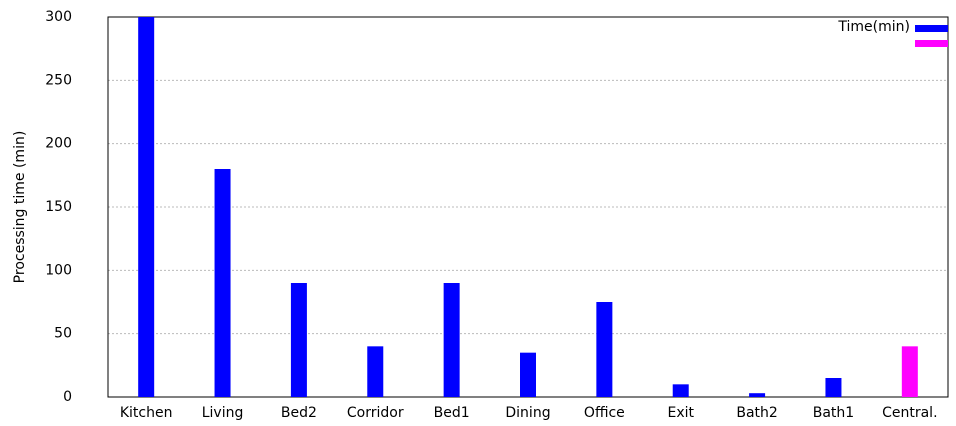 The width and height of the screenshot is (956, 426). I want to click on x-tick-label: Bath1, so click(833, 413).